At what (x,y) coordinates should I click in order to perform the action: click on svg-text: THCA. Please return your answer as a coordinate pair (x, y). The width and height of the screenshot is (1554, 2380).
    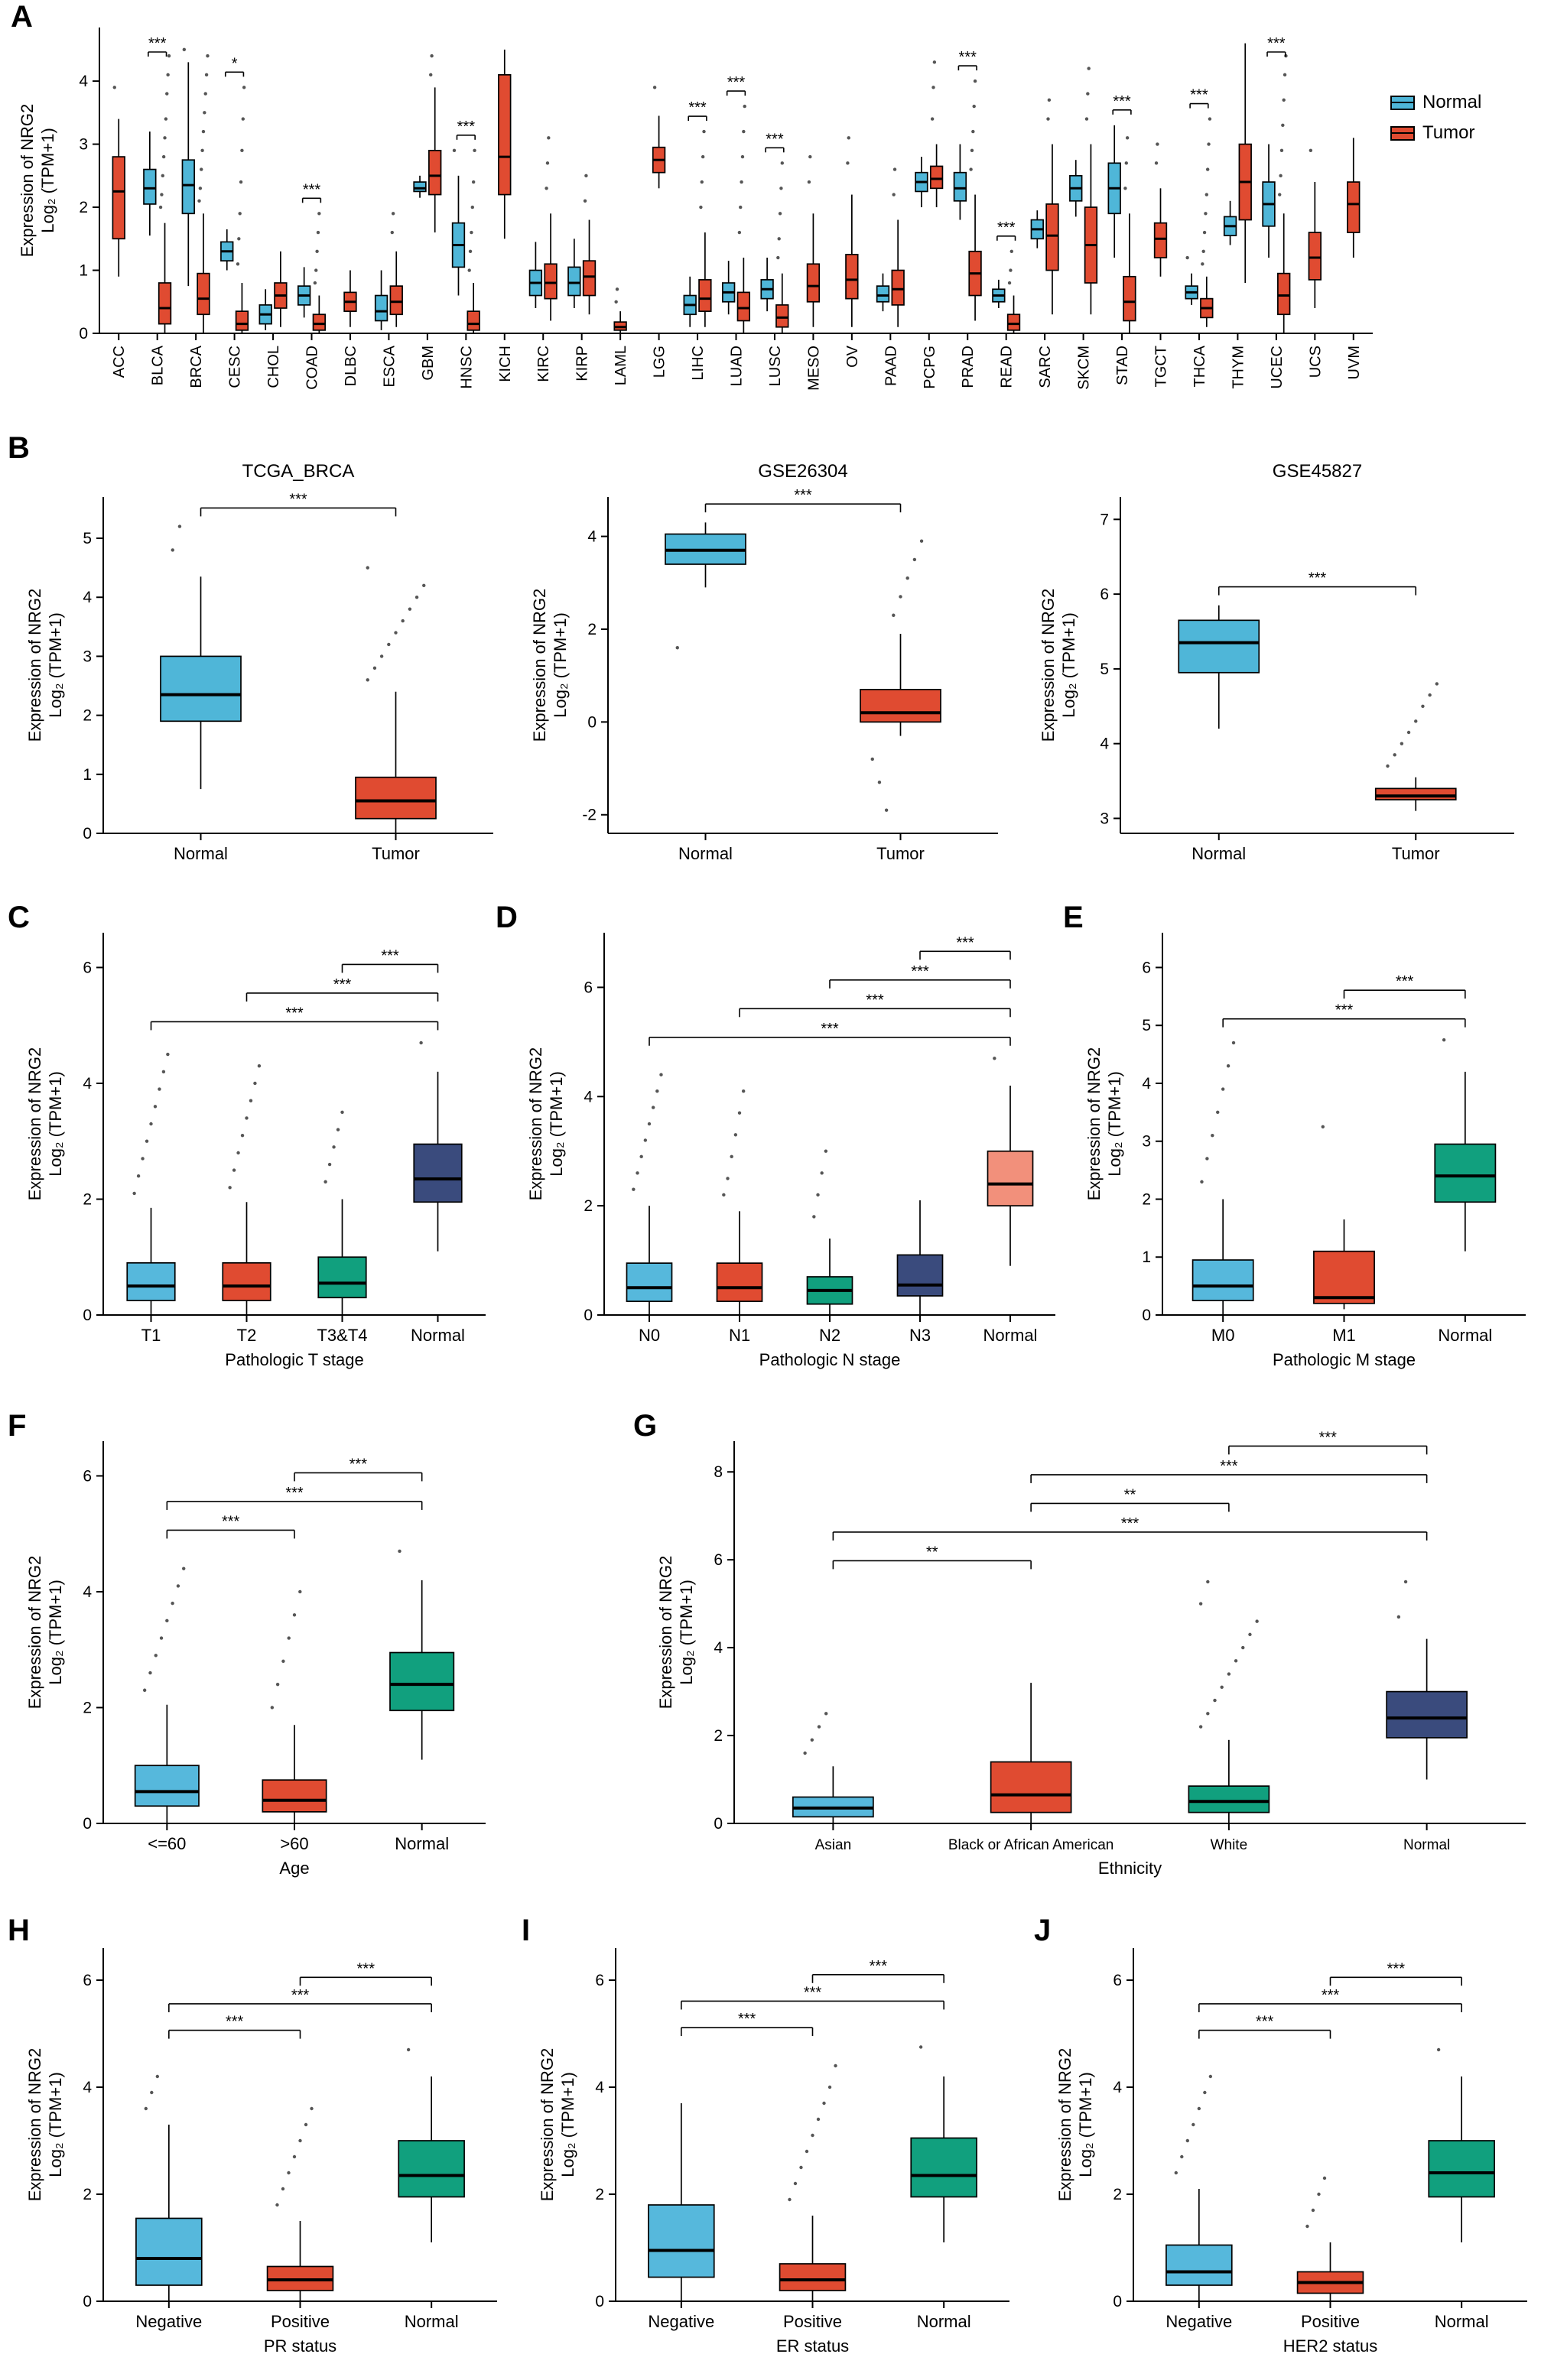
    Looking at the image, I should click on (1200, 366).